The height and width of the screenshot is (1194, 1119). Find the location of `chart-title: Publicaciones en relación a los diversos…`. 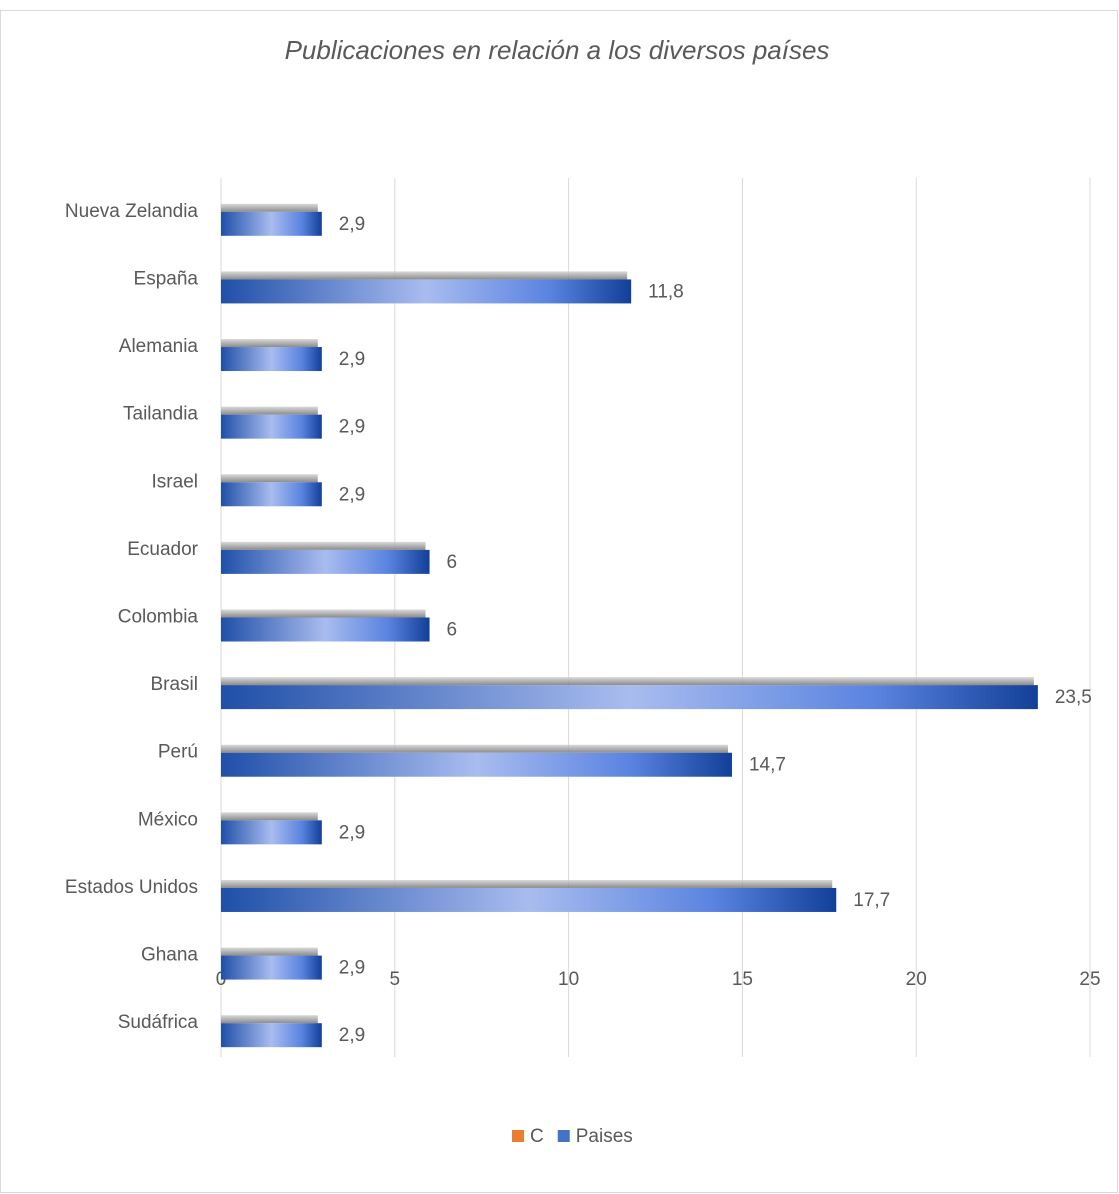

chart-title: Publicaciones en relación a los diversos… is located at coordinates (557, 50).